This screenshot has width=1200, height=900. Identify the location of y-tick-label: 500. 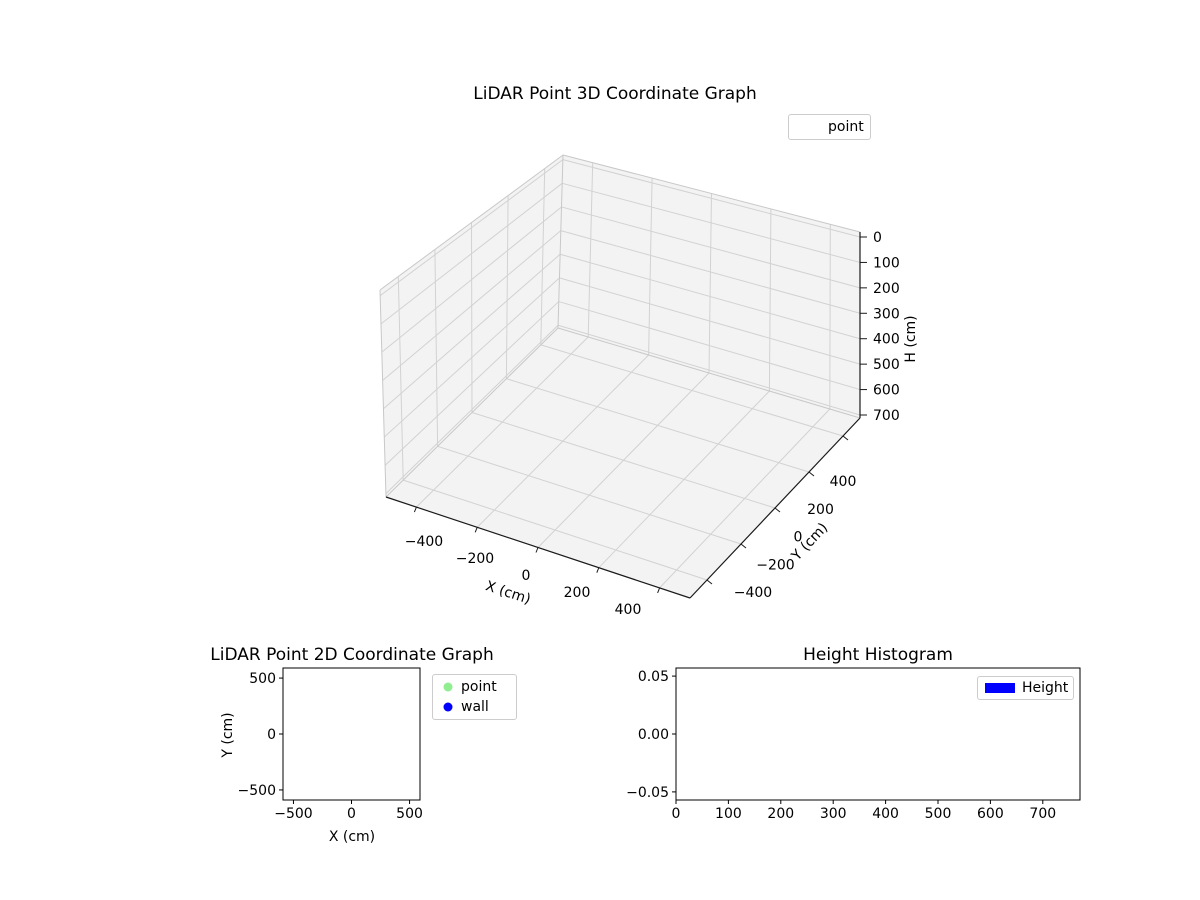
(262, 679).